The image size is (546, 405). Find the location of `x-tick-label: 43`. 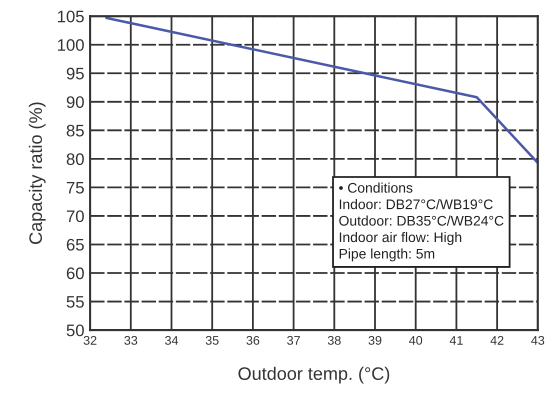

x-tick-label: 43 is located at coordinates (537, 340).